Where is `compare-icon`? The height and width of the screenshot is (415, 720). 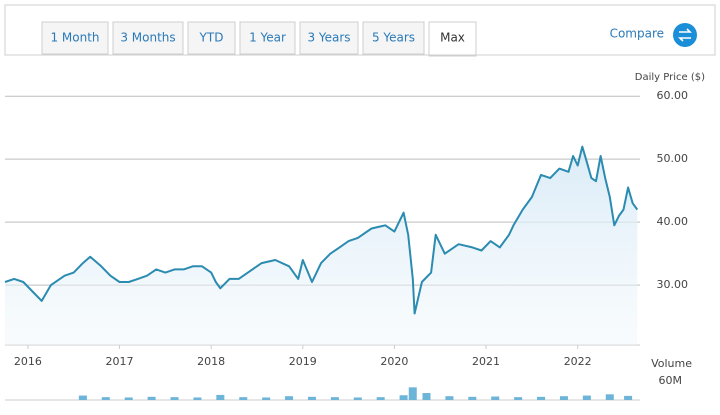
compare-icon is located at coordinates (685, 35).